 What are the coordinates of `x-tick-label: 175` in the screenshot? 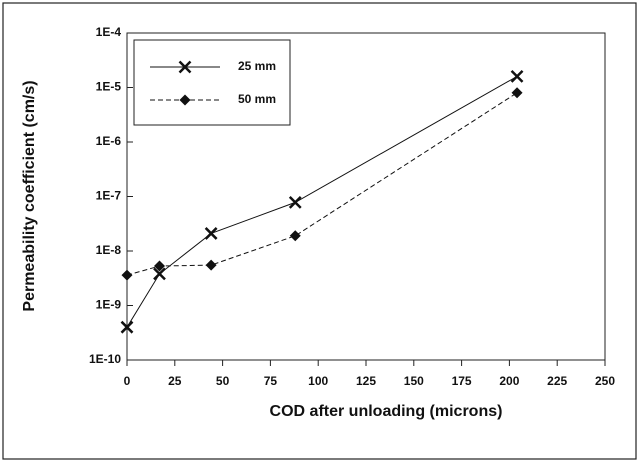 It's located at (462, 381).